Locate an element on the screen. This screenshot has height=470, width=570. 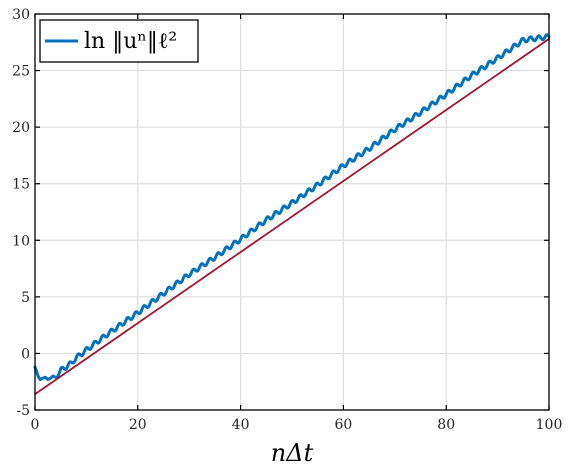
x-tick-labels: 0 20 40 60 80 100 is located at coordinates (297, 425).